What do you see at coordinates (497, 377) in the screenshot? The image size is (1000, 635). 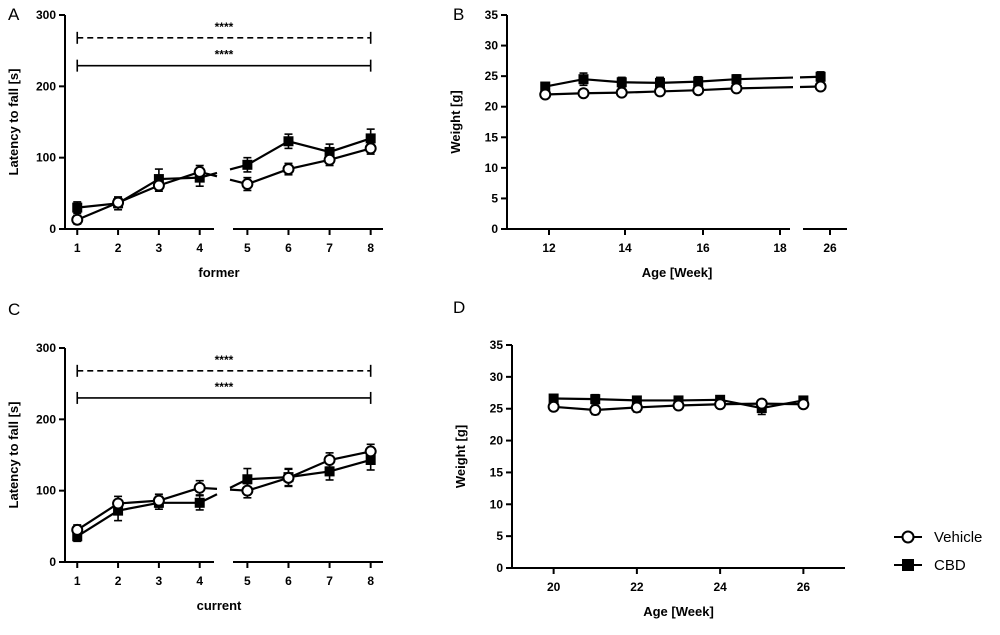 I see `y-tick-label-d: 30` at bounding box center [497, 377].